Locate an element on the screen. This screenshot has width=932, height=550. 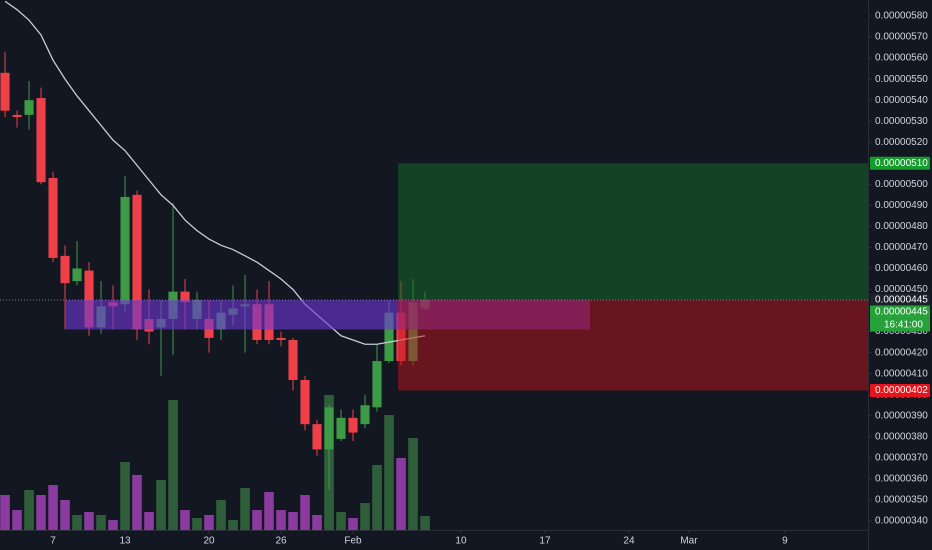
y-tick-label: 0.00000490 is located at coordinates (901, 205).